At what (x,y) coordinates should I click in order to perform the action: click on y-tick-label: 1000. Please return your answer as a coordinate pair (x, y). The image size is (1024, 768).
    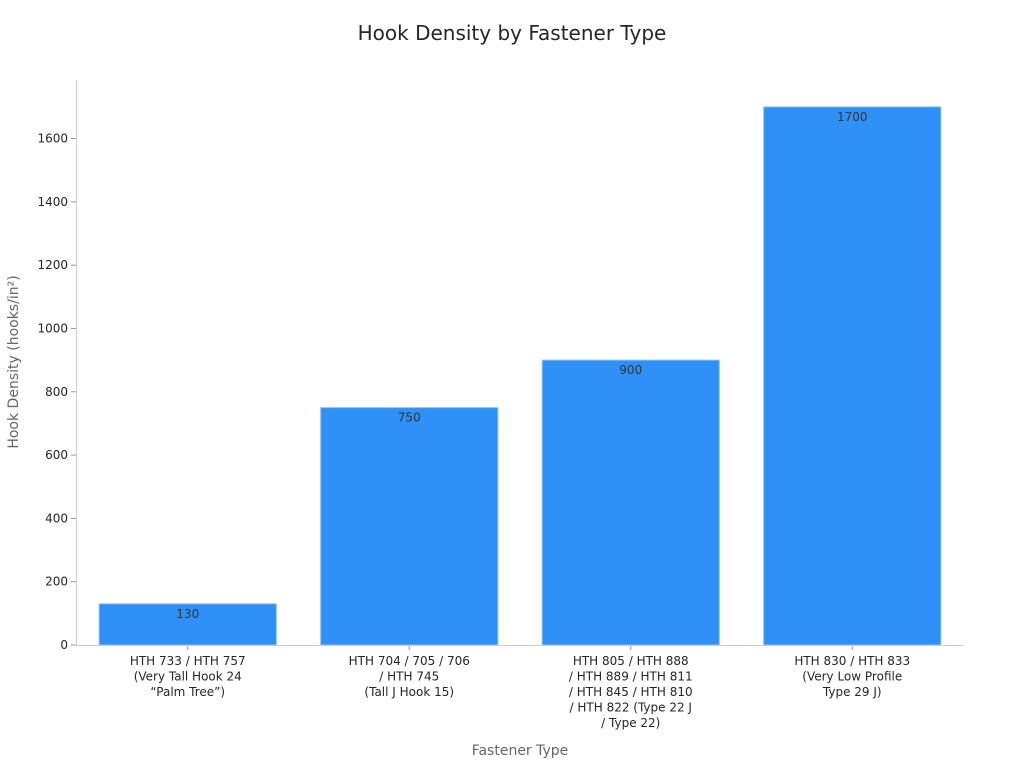
    Looking at the image, I should click on (52, 328).